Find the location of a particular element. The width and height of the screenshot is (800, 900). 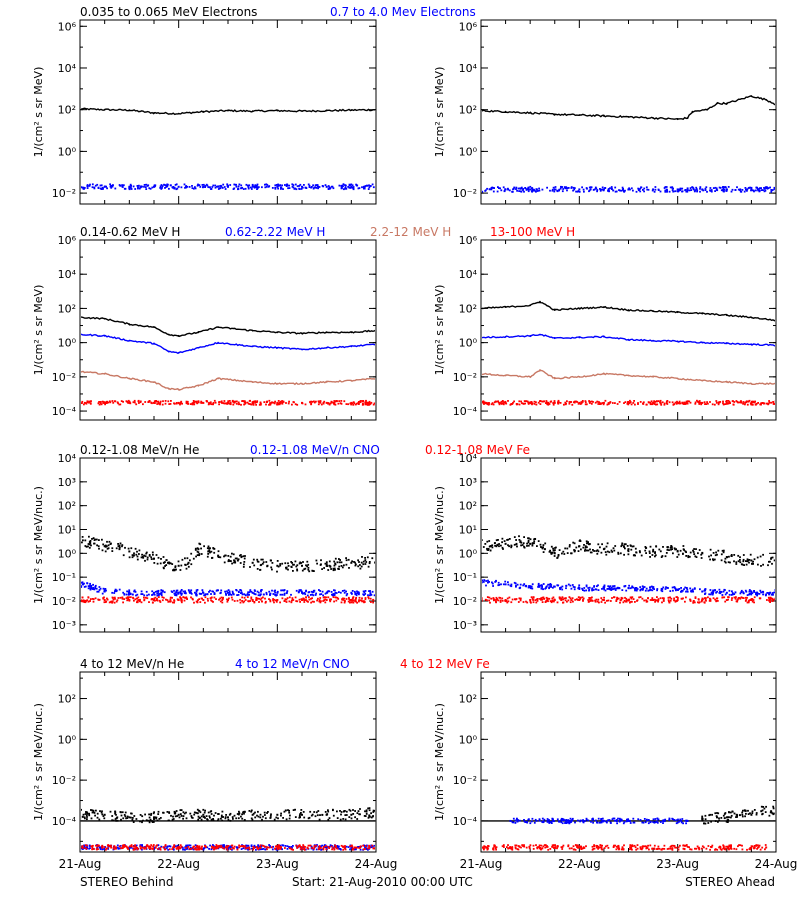

plot-frame is located at coordinates (628, 330).